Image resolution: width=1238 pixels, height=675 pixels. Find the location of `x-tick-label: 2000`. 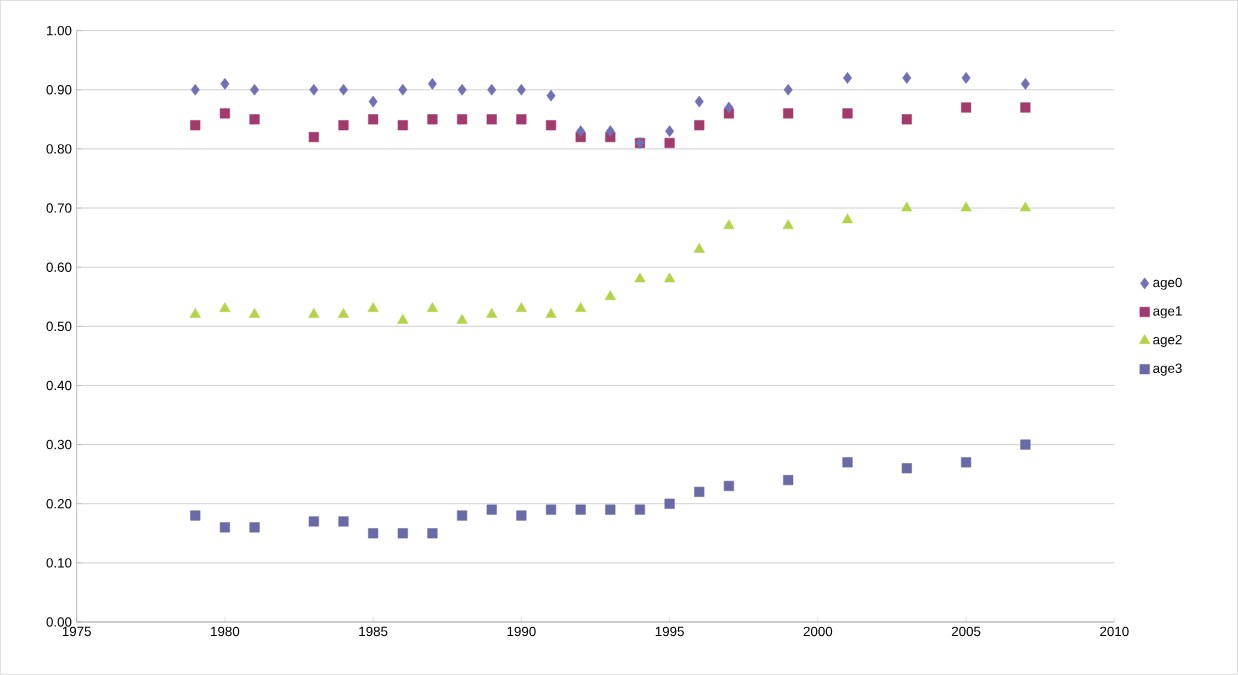

x-tick-label: 2000 is located at coordinates (818, 631).